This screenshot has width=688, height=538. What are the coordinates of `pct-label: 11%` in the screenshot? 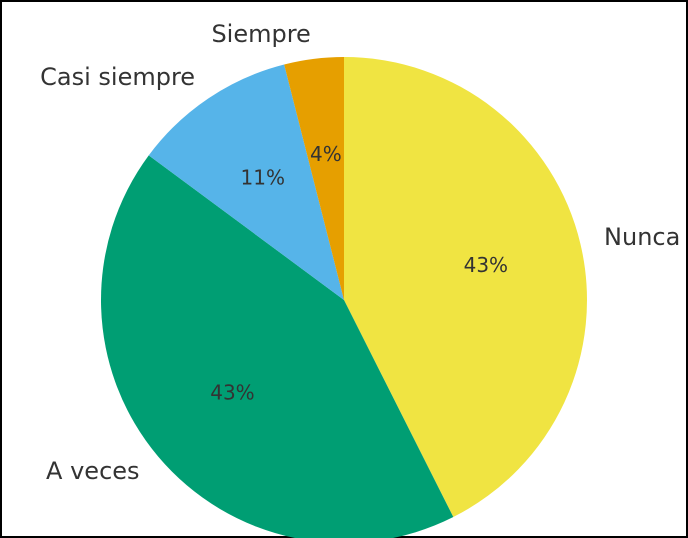 It's located at (263, 177).